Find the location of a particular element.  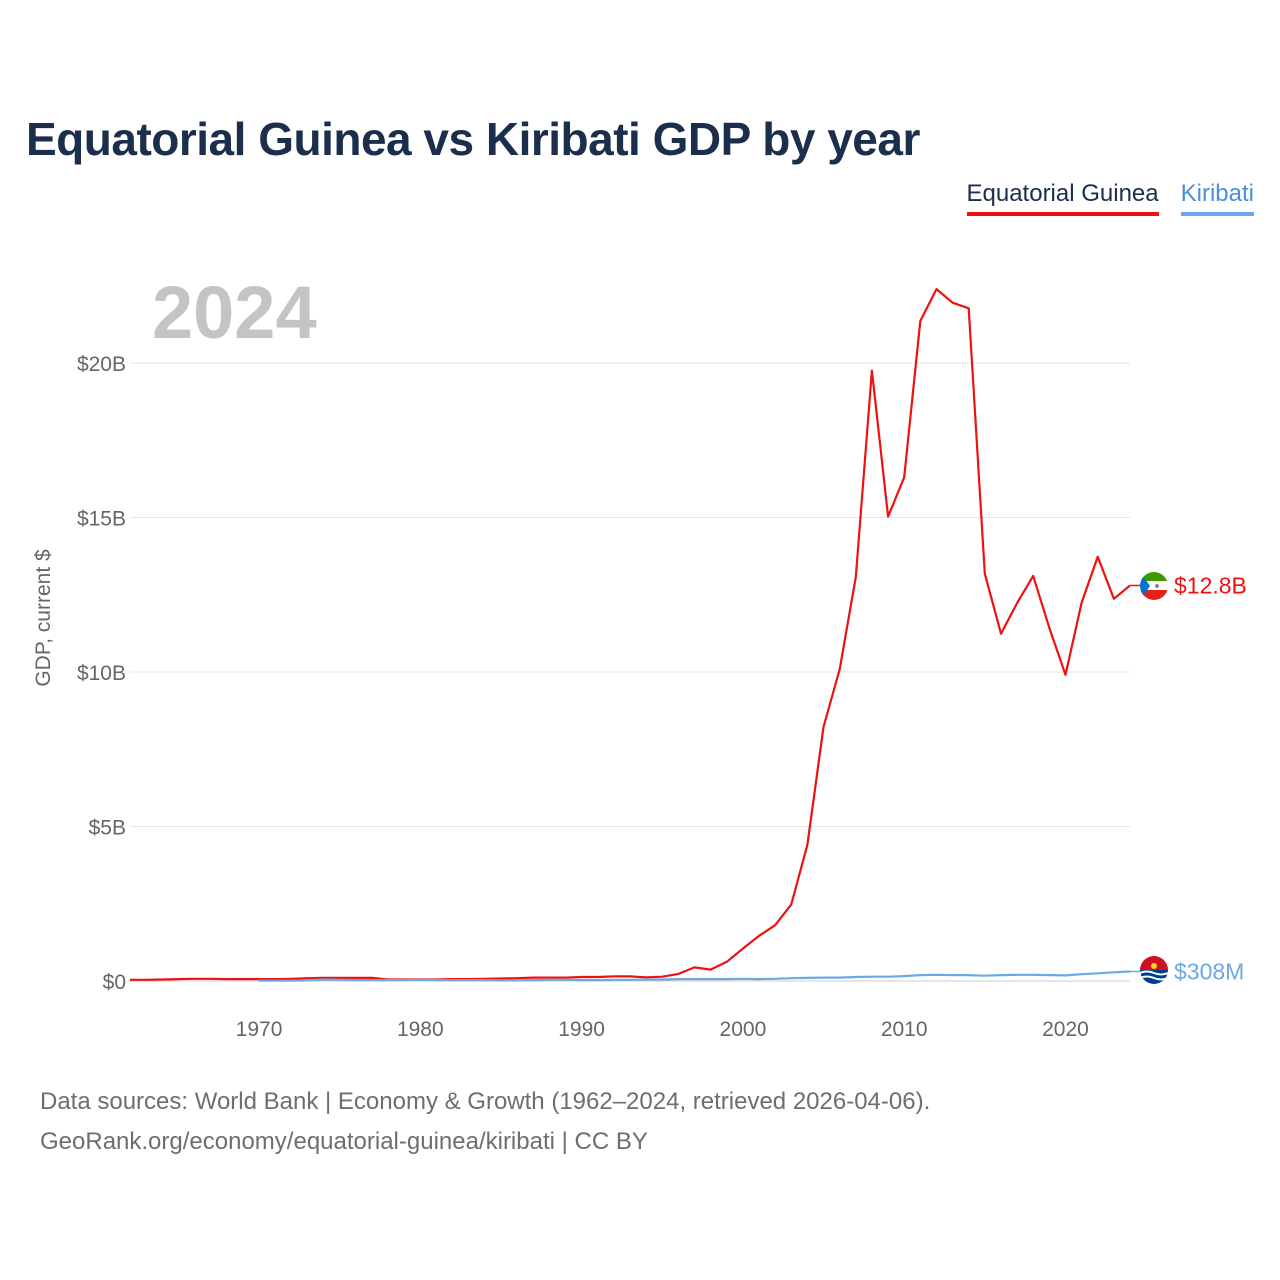

end-value-label-equatorial-guinea: $12.8B is located at coordinates (1210, 585).